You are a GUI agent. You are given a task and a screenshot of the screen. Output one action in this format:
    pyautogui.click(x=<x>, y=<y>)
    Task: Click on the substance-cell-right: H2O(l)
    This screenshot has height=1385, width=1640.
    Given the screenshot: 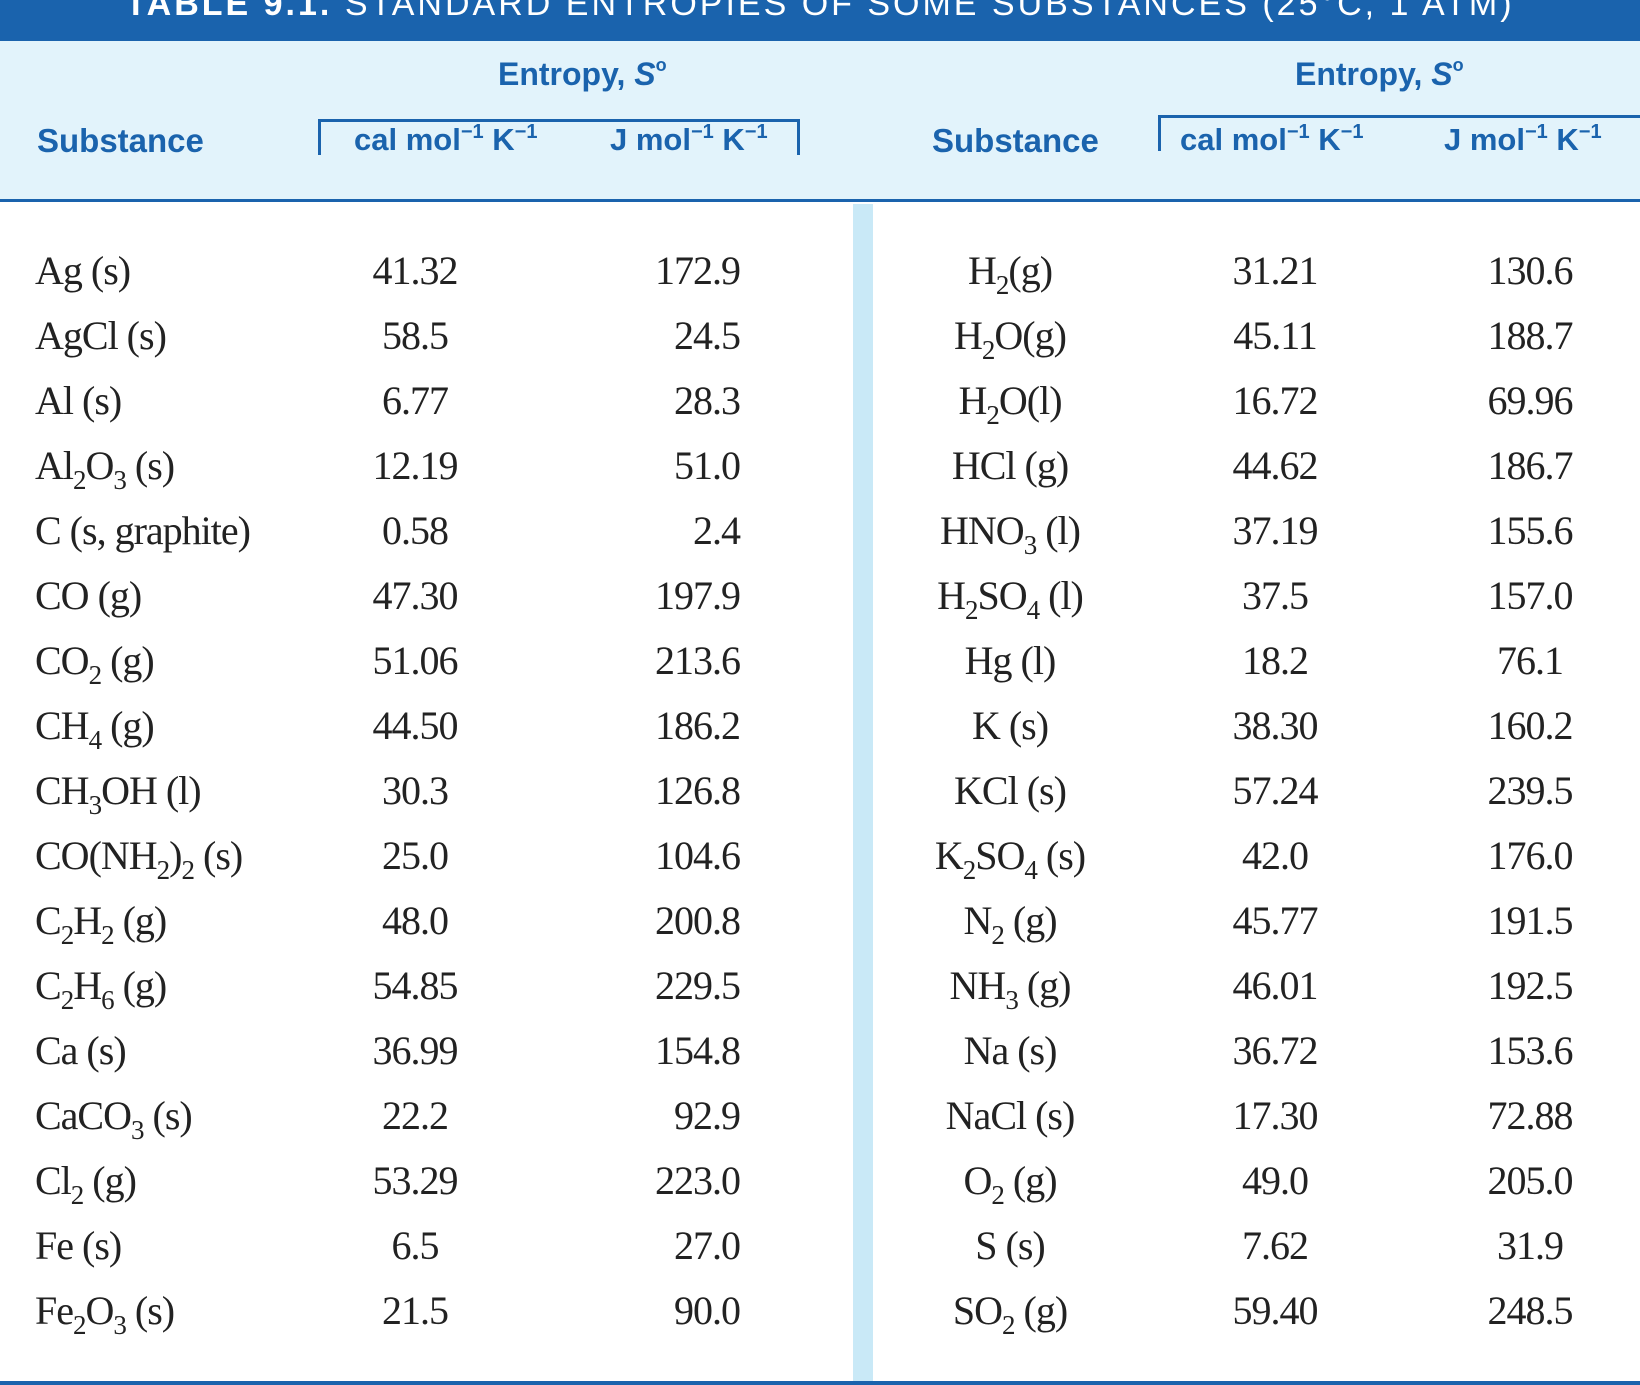 What is the action you would take?
    pyautogui.click(x=1010, y=400)
    